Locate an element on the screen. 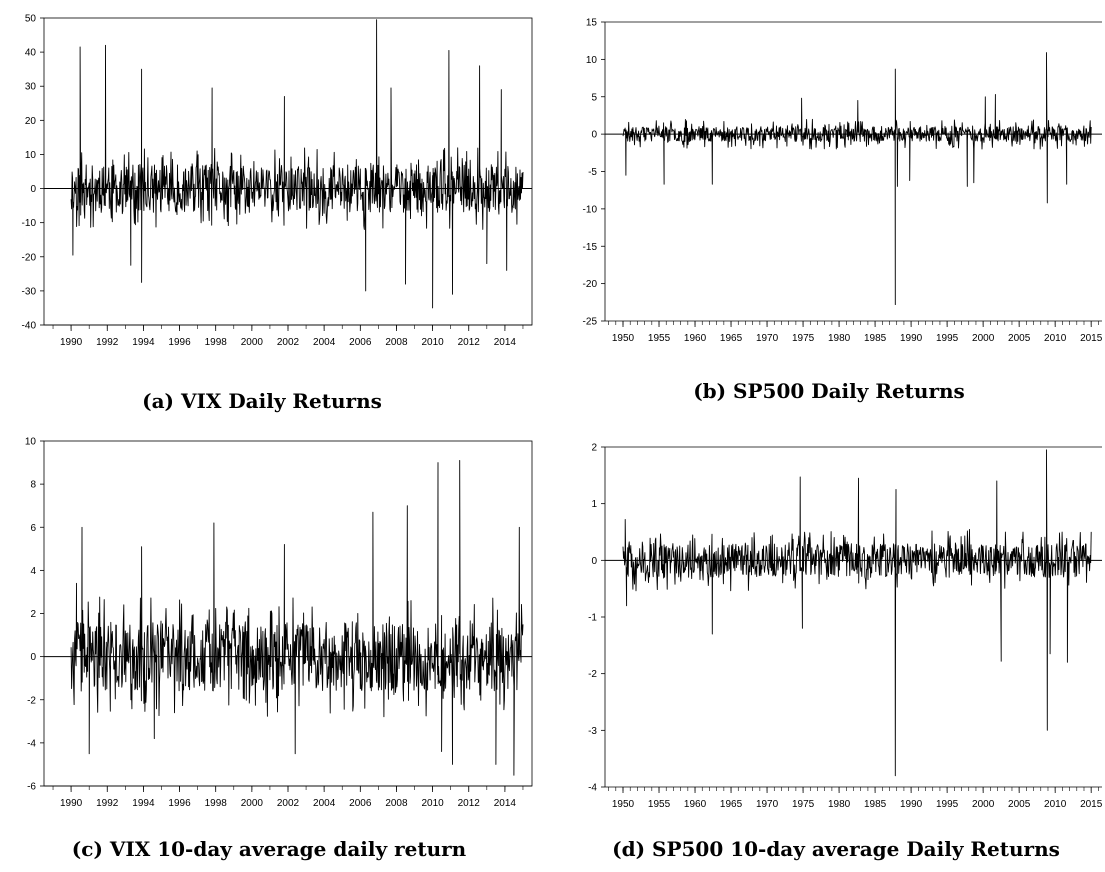 This screenshot has width=1105, height=872. caption-d: (d) SP500 10-day average Daily Returns is located at coordinates (836, 849).